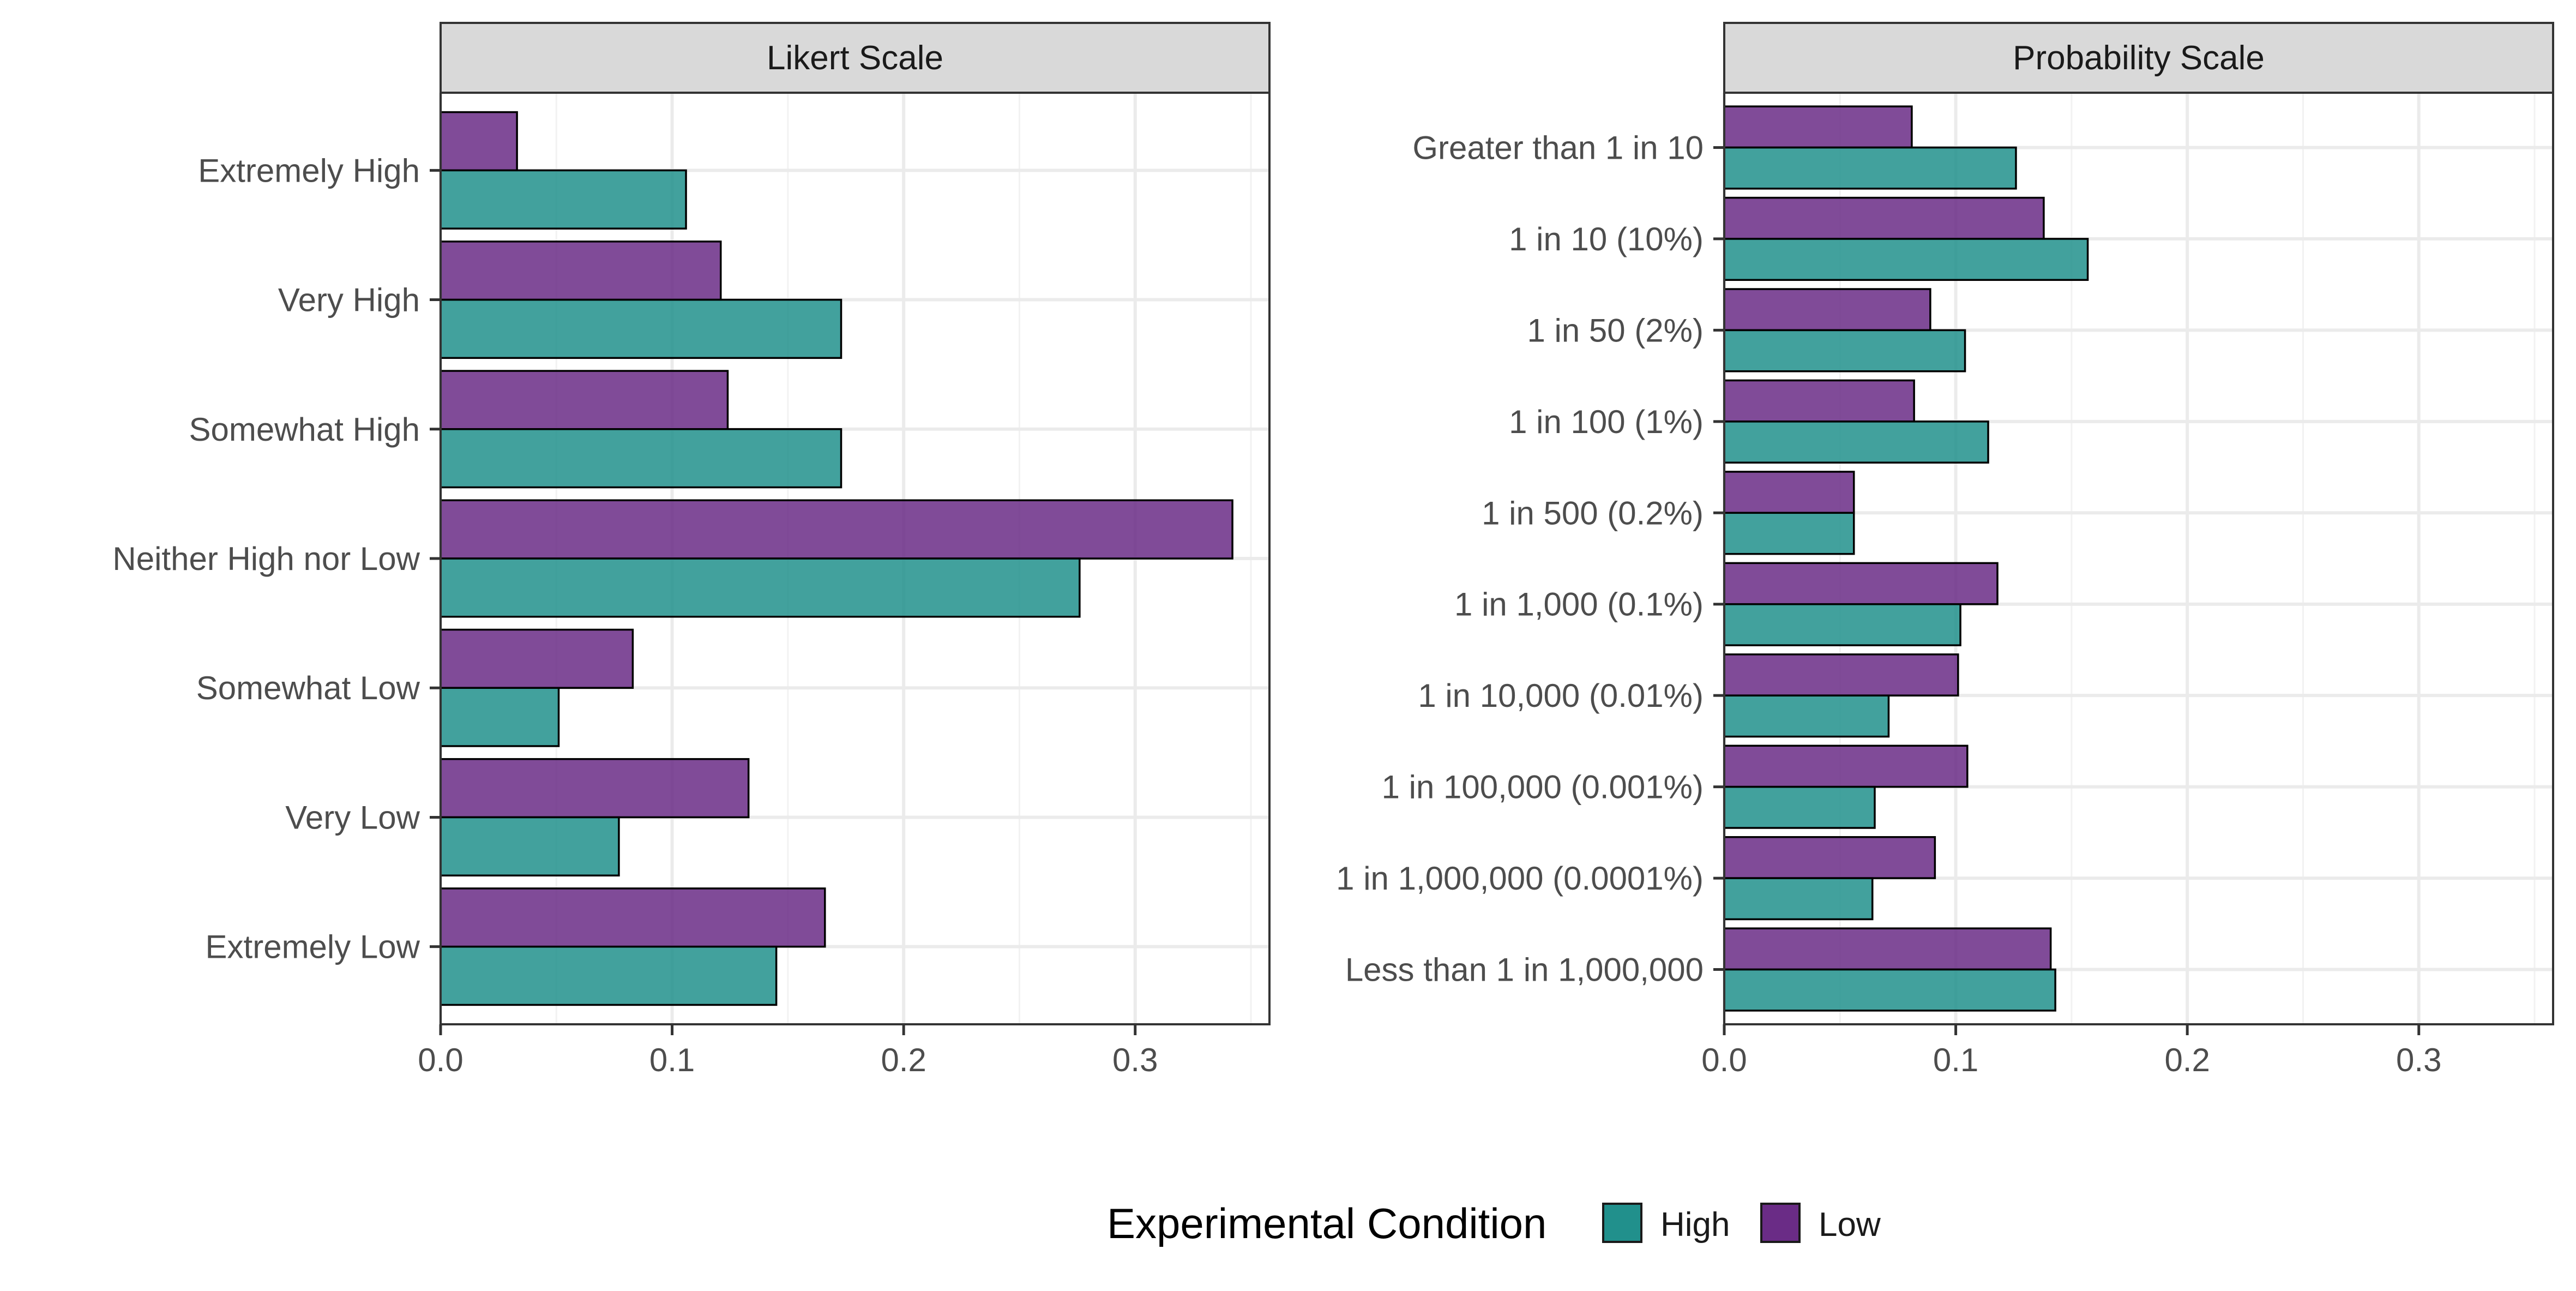  What do you see at coordinates (309, 170) in the screenshot?
I see `category-label: Extremely High` at bounding box center [309, 170].